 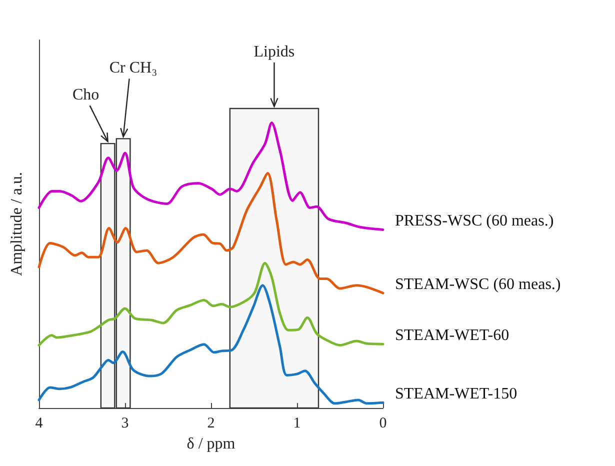 I want to click on series-label: STEAM-WET-150, so click(x=456, y=394).